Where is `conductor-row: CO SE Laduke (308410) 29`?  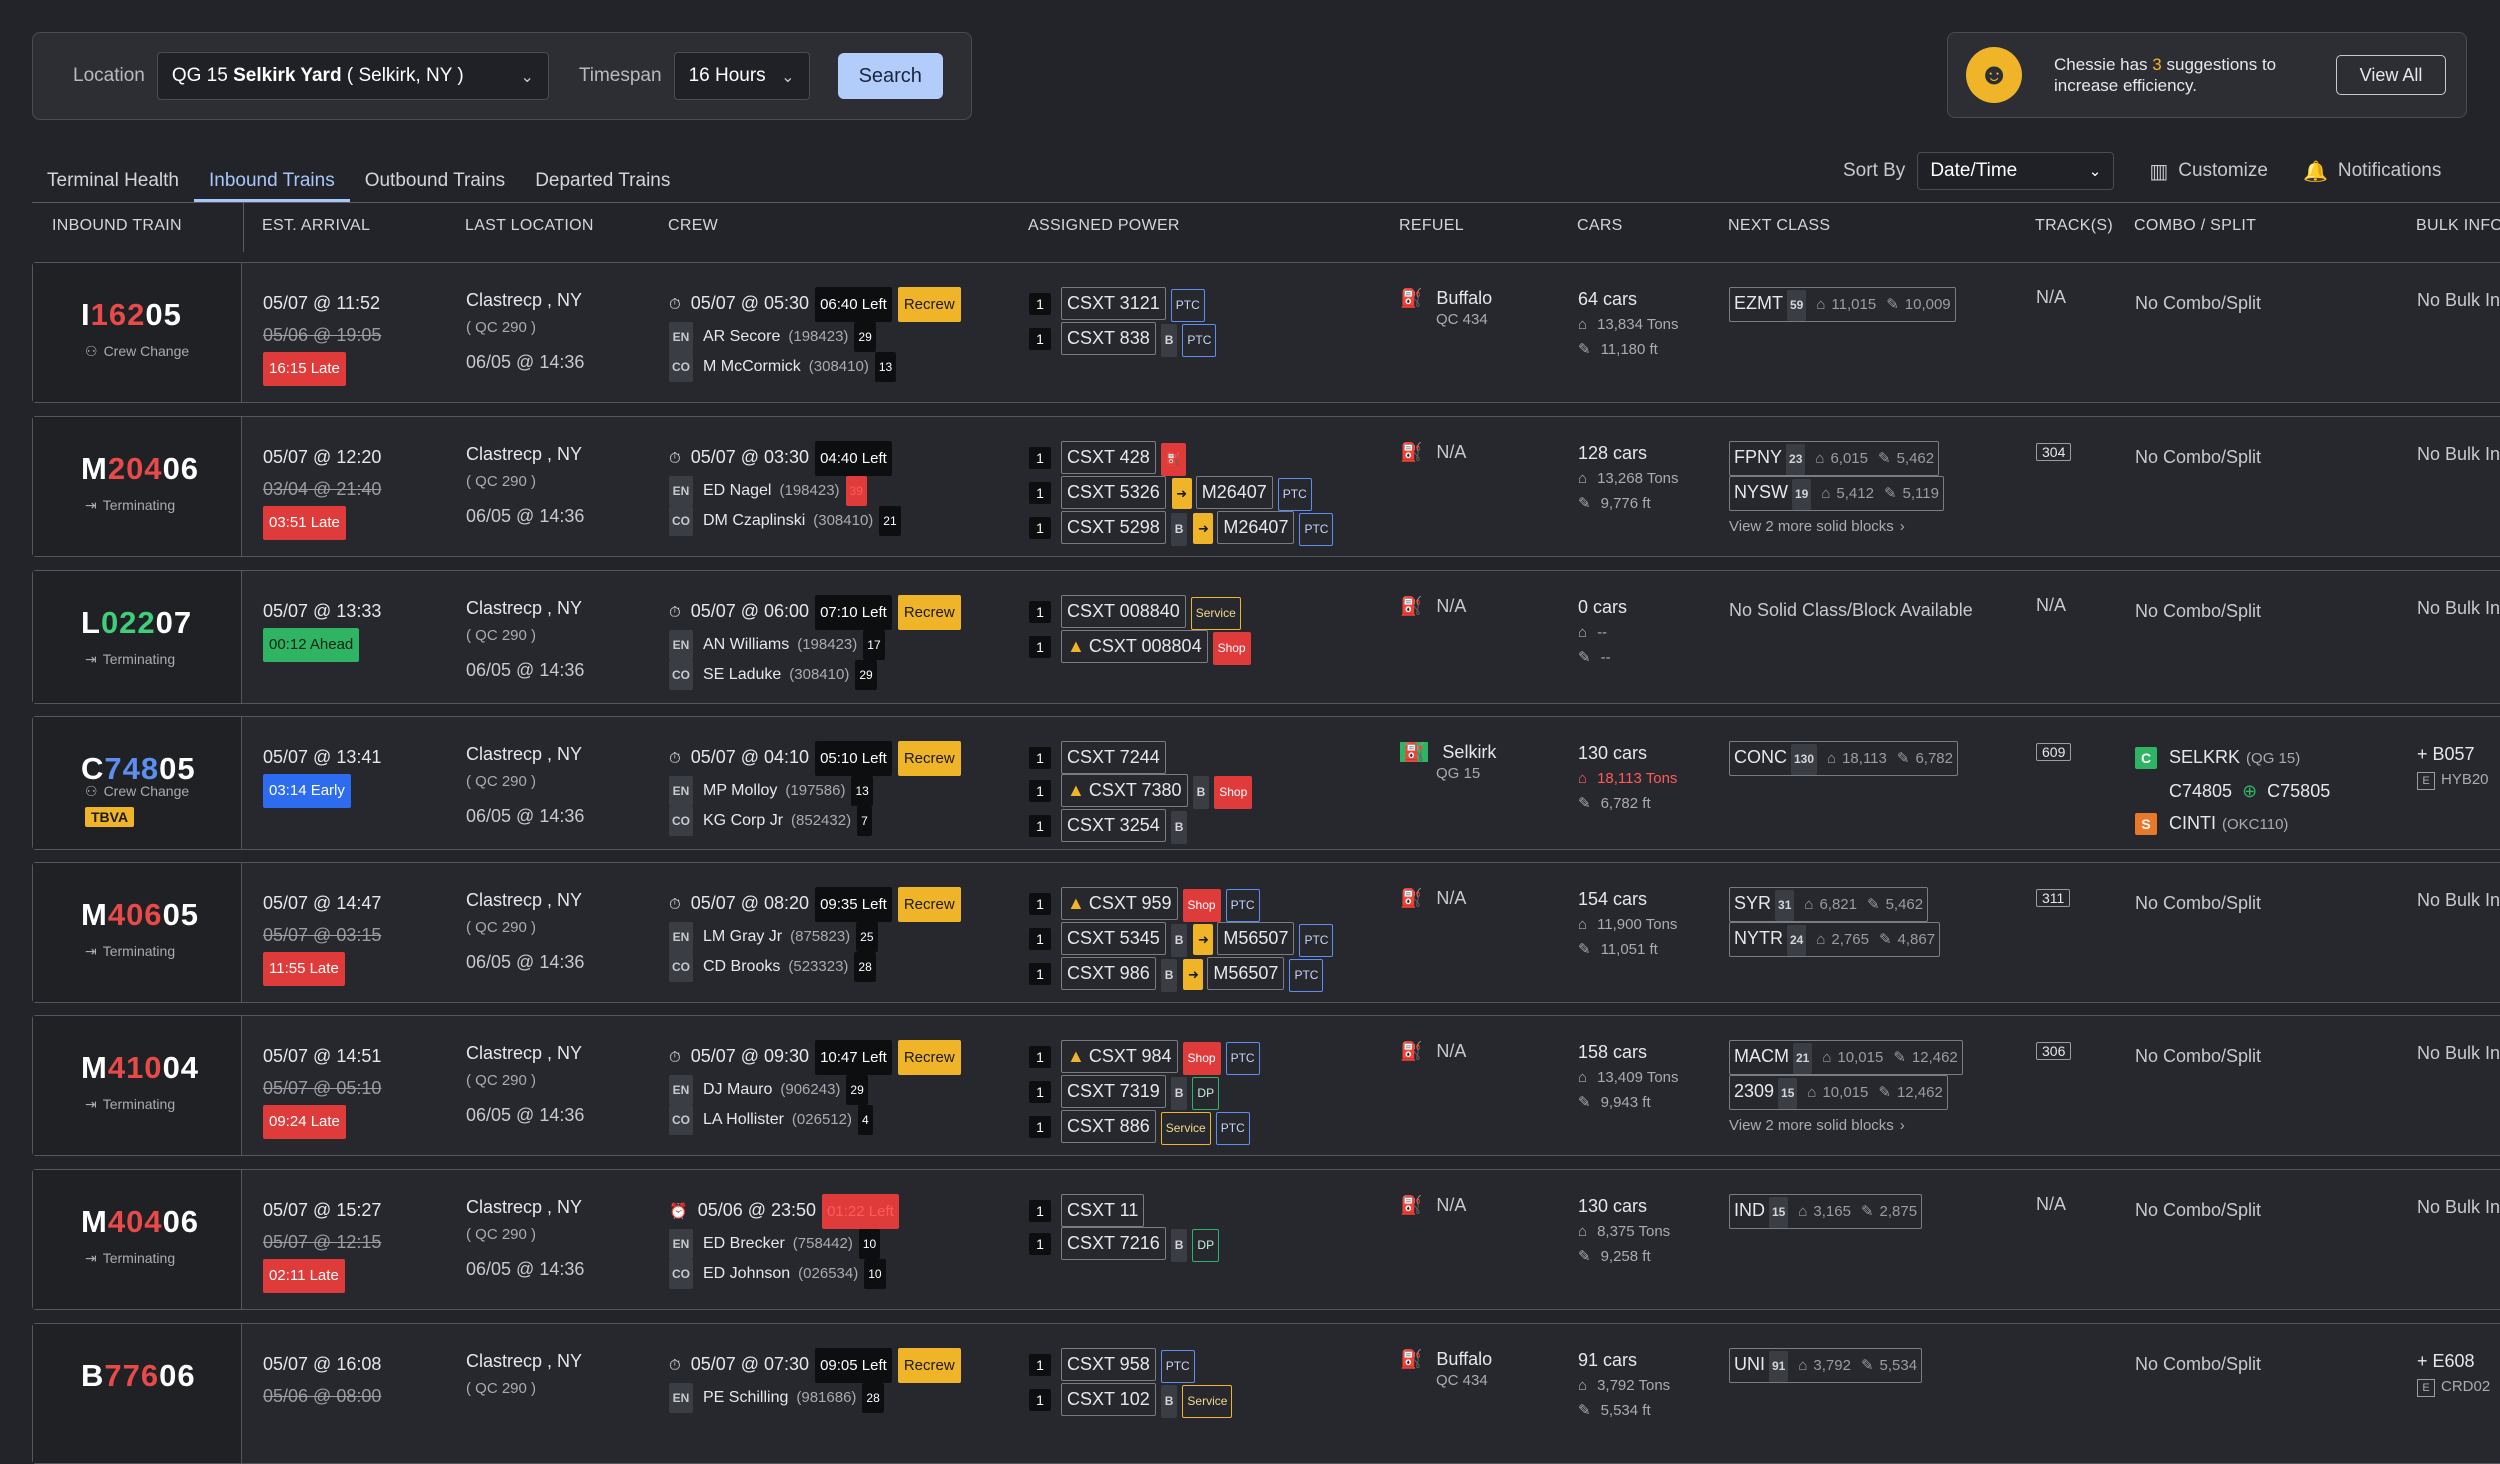 conductor-row: CO SE Laduke (308410) 29 is located at coordinates (815, 675).